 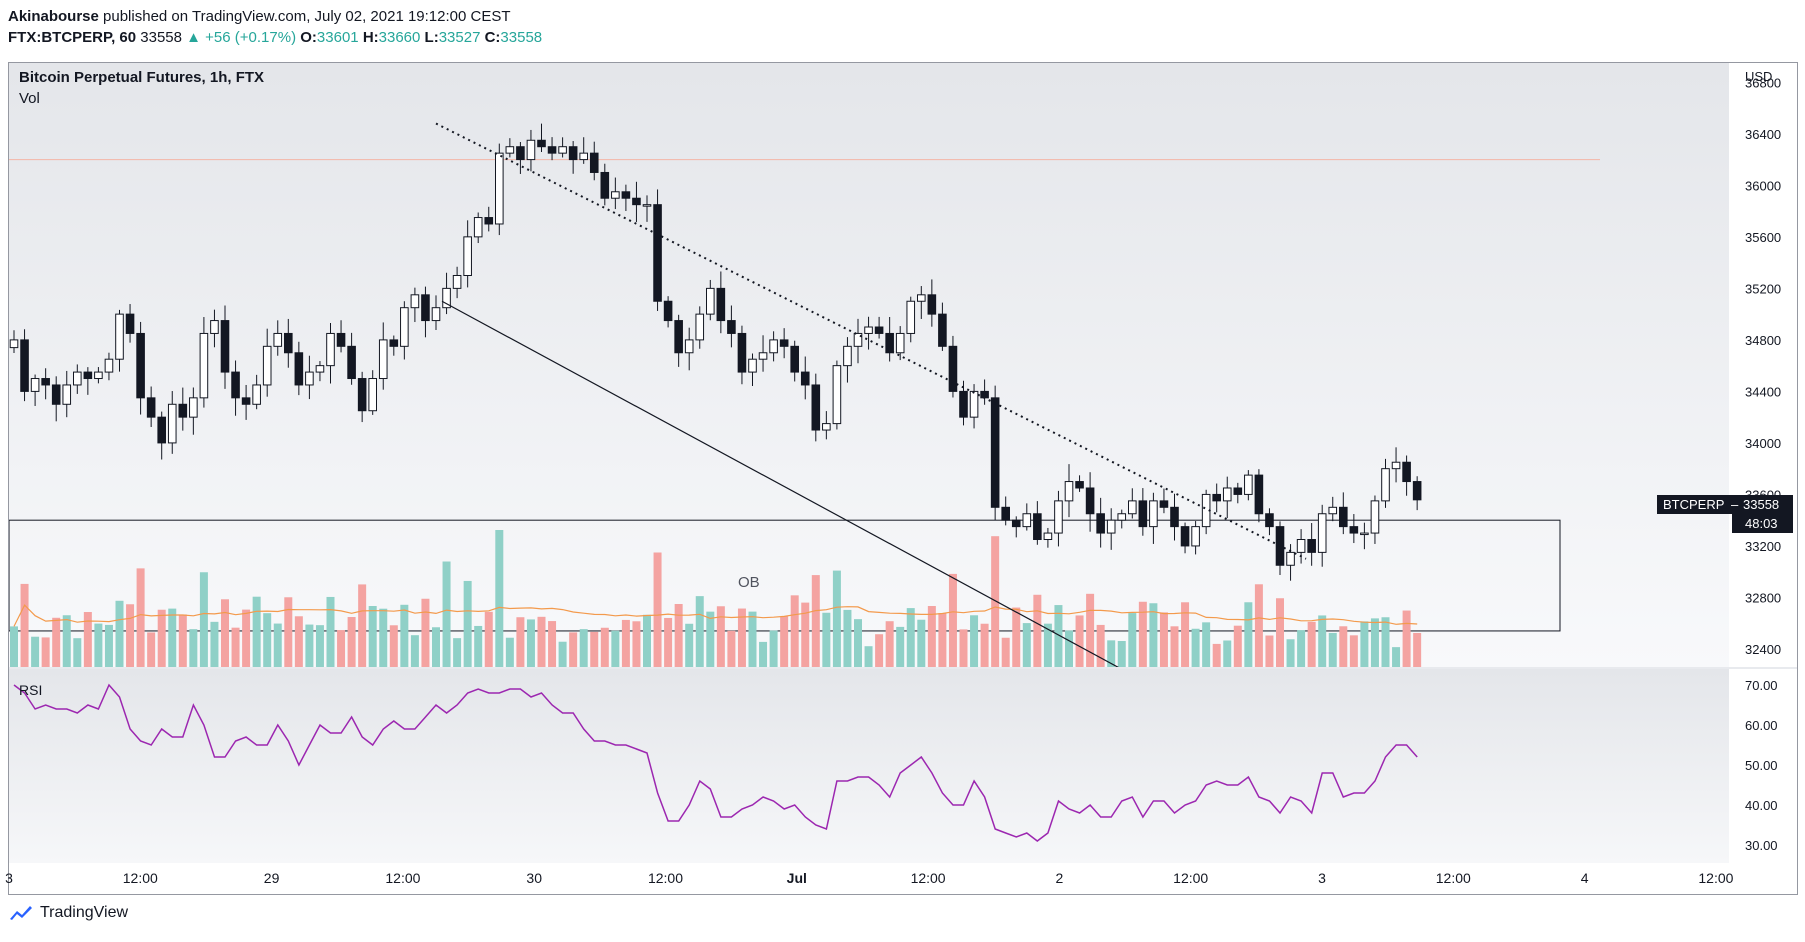 I want to click on price-tick-label: 34000, so click(x=1763, y=443).